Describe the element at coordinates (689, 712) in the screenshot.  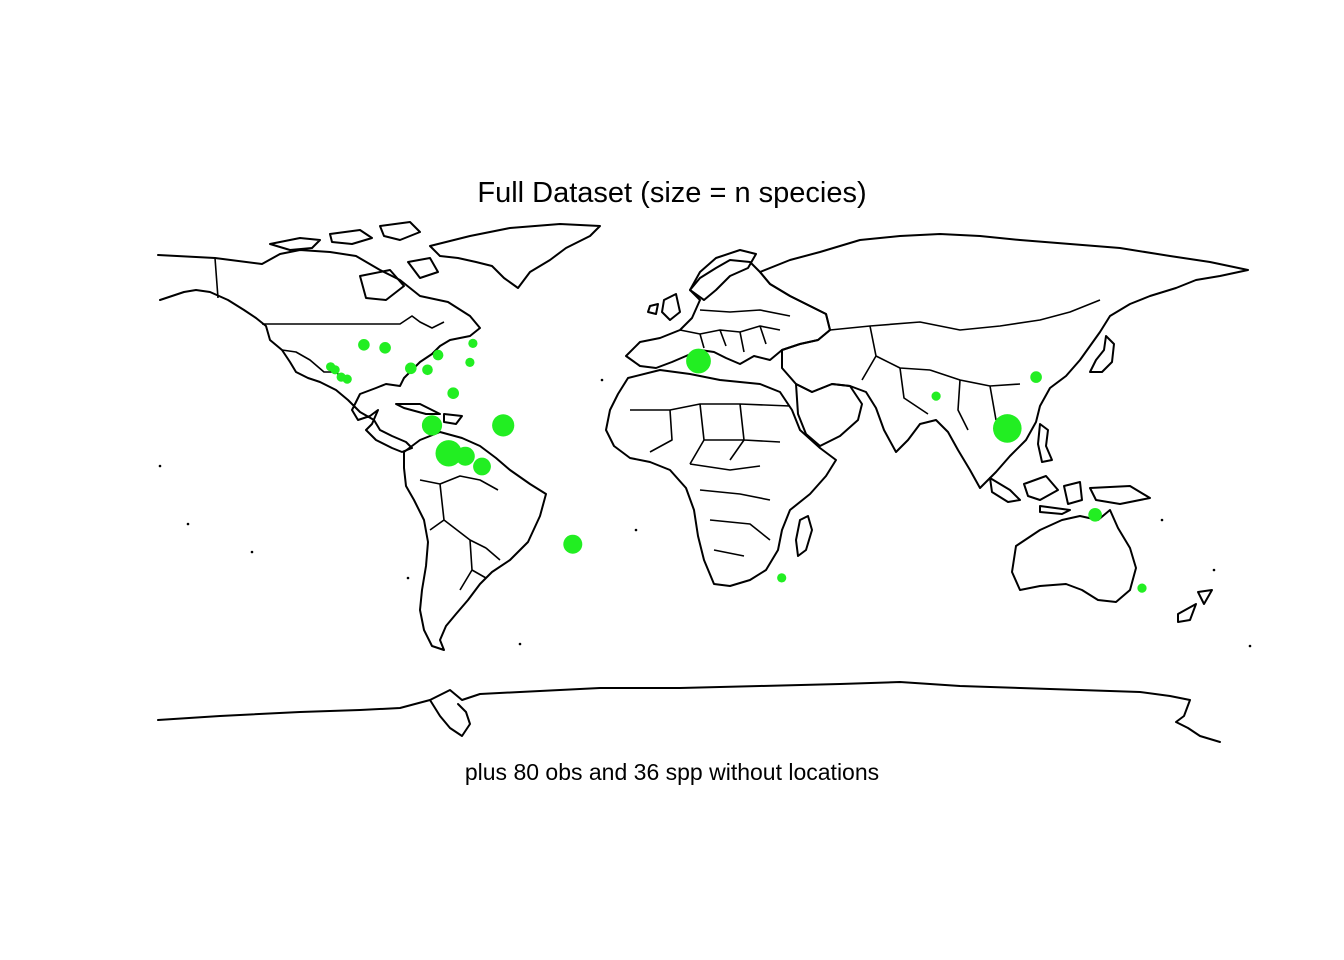
I see `antarctica-outline` at that location.